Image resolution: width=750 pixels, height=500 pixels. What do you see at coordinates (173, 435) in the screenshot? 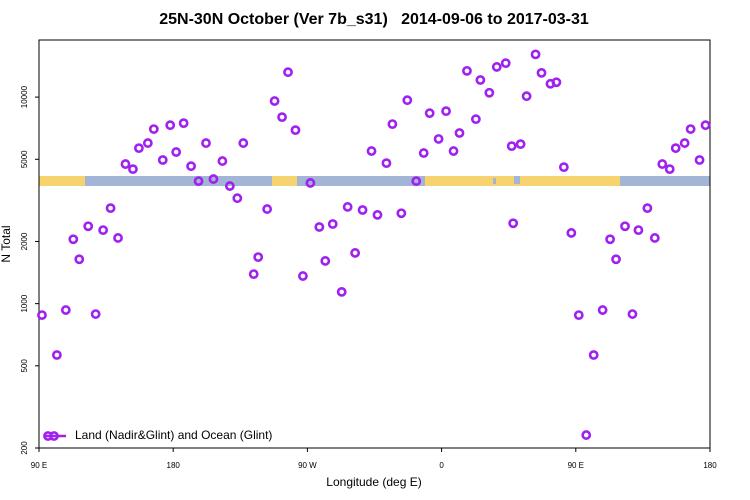
I see `legend-label: Land (Nadir&Glint) and Ocean (Glint)` at bounding box center [173, 435].